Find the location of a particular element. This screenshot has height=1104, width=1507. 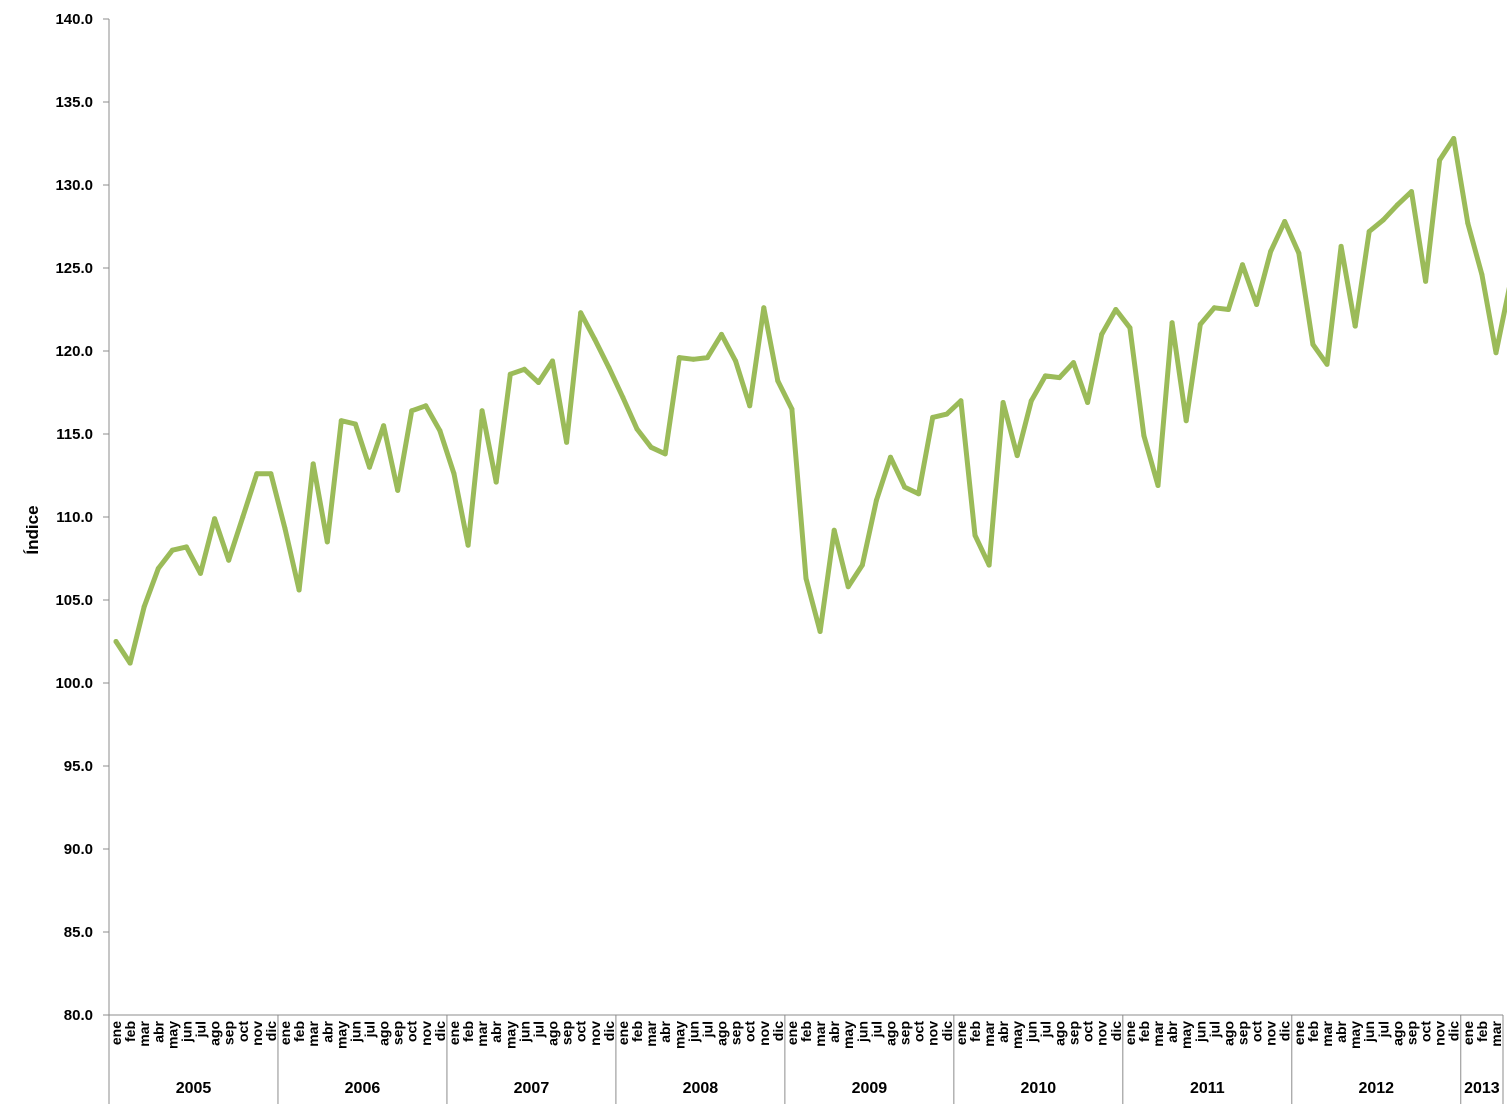

year-label: 2009 is located at coordinates (870, 1088).